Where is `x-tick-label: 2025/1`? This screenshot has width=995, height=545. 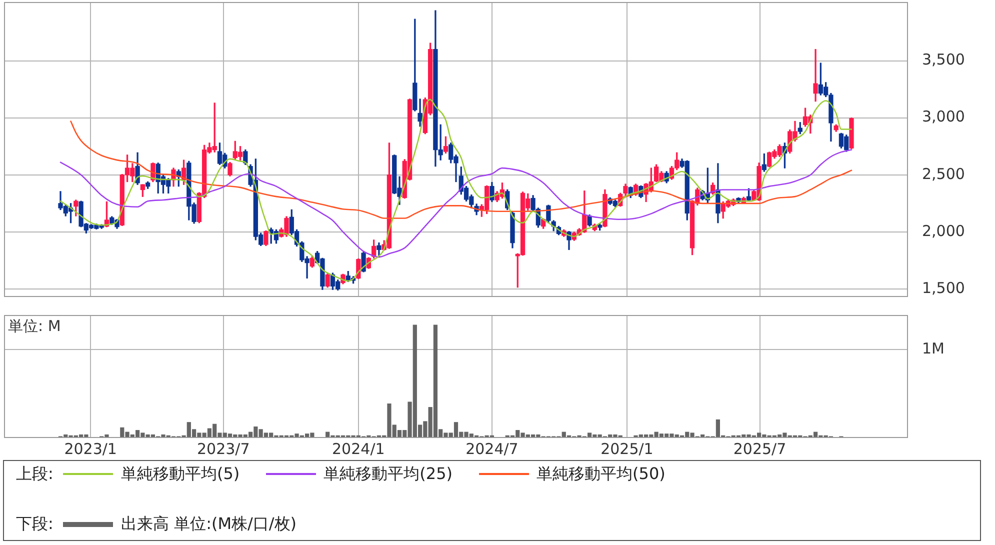 x-tick-label: 2025/1 is located at coordinates (627, 449).